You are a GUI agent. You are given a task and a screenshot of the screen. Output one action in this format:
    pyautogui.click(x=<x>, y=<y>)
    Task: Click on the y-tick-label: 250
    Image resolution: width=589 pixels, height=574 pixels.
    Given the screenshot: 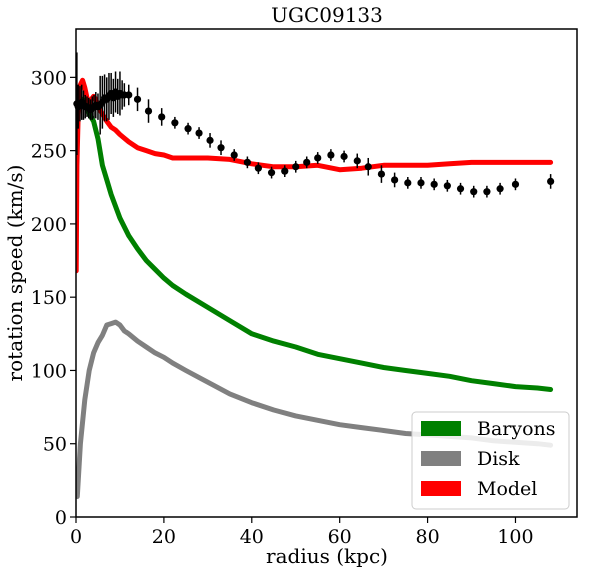 What is the action you would take?
    pyautogui.click(x=49, y=152)
    